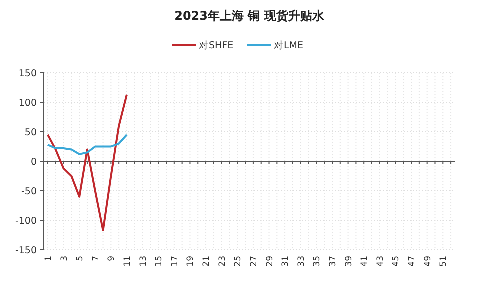 The width and height of the screenshot is (499, 288). Describe the element at coordinates (250, 16) in the screenshot. I see `chart-title: 2023年上海 铜 现货升贴水` at that location.